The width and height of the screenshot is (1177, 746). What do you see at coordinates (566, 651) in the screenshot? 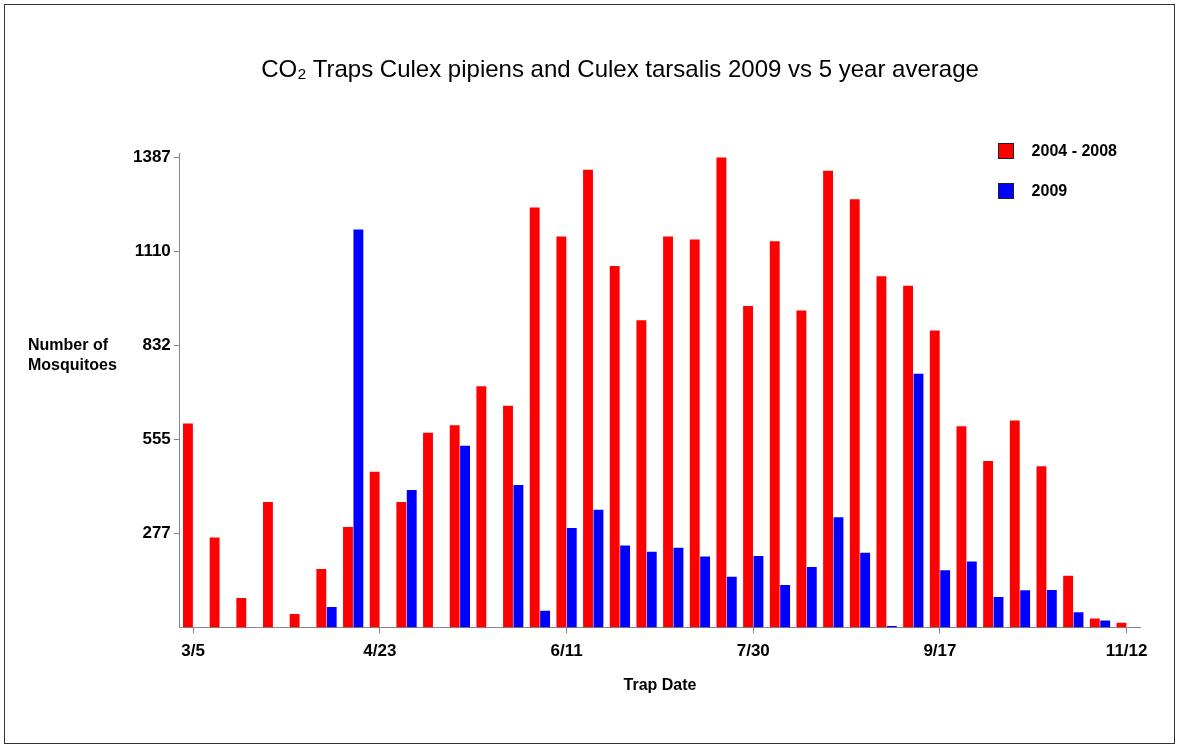
I see `x-tick-label: 6/11` at bounding box center [566, 651].